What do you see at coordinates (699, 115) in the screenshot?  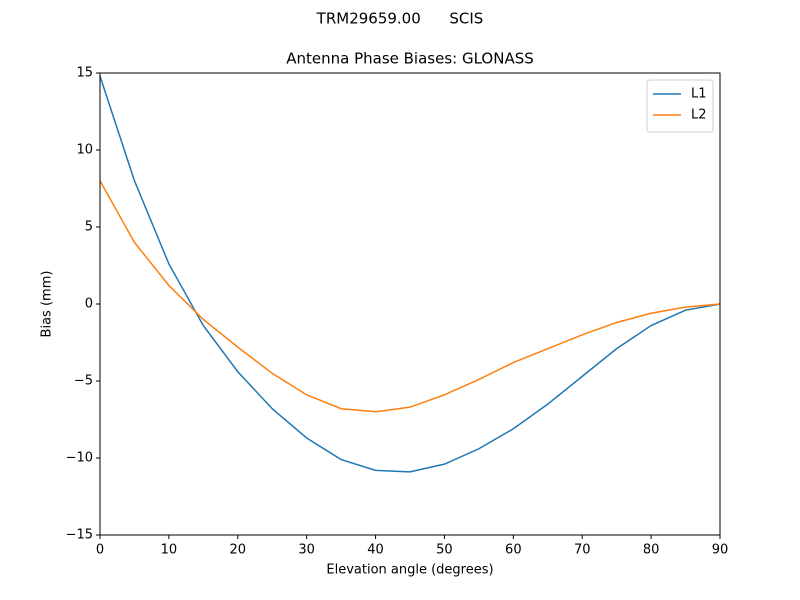 I see `legend-label: L2` at bounding box center [699, 115].